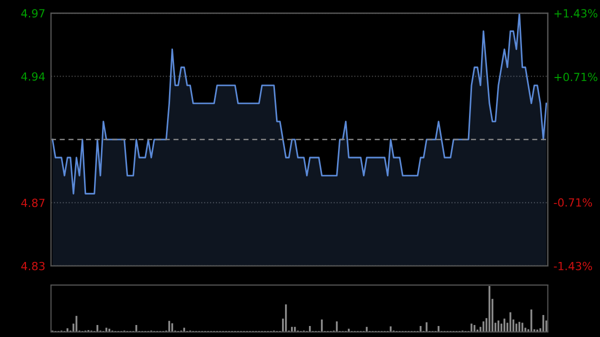 This screenshot has height=337, width=600. Describe the element at coordinates (576, 77) in the screenshot. I see `y2-tick-label: +0.71%` at that location.